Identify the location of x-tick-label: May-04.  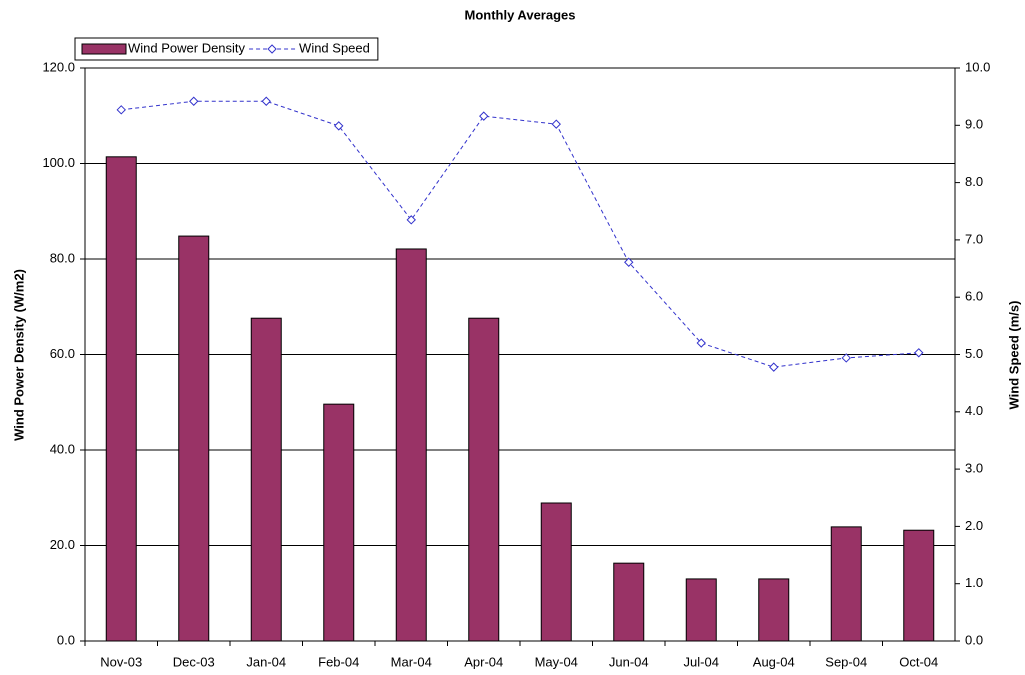
(556, 661).